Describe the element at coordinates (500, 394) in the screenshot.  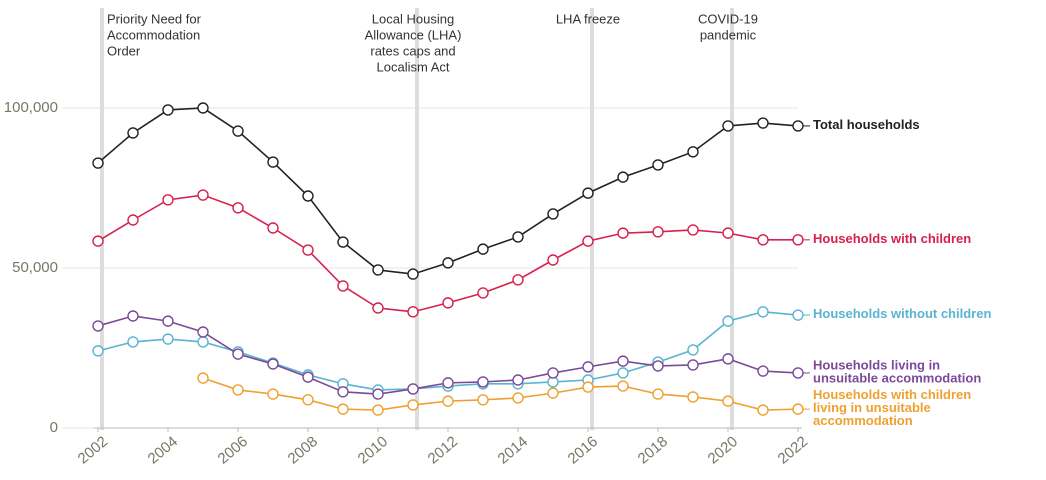
I see `series-line` at that location.